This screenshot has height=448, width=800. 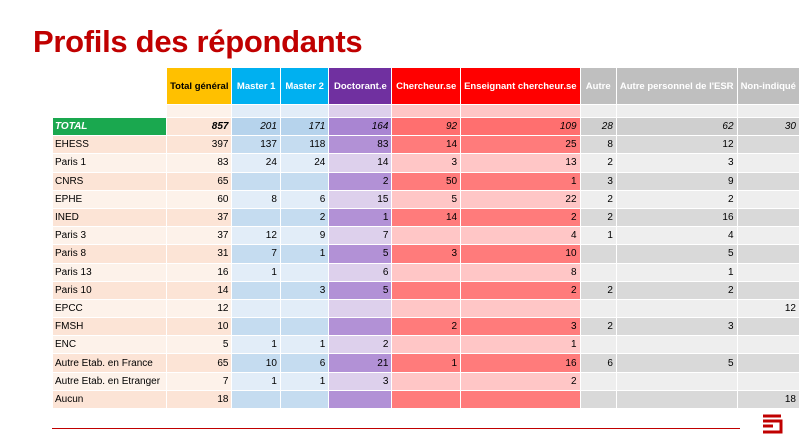 I want to click on cell-ch, so click(x=426, y=308).